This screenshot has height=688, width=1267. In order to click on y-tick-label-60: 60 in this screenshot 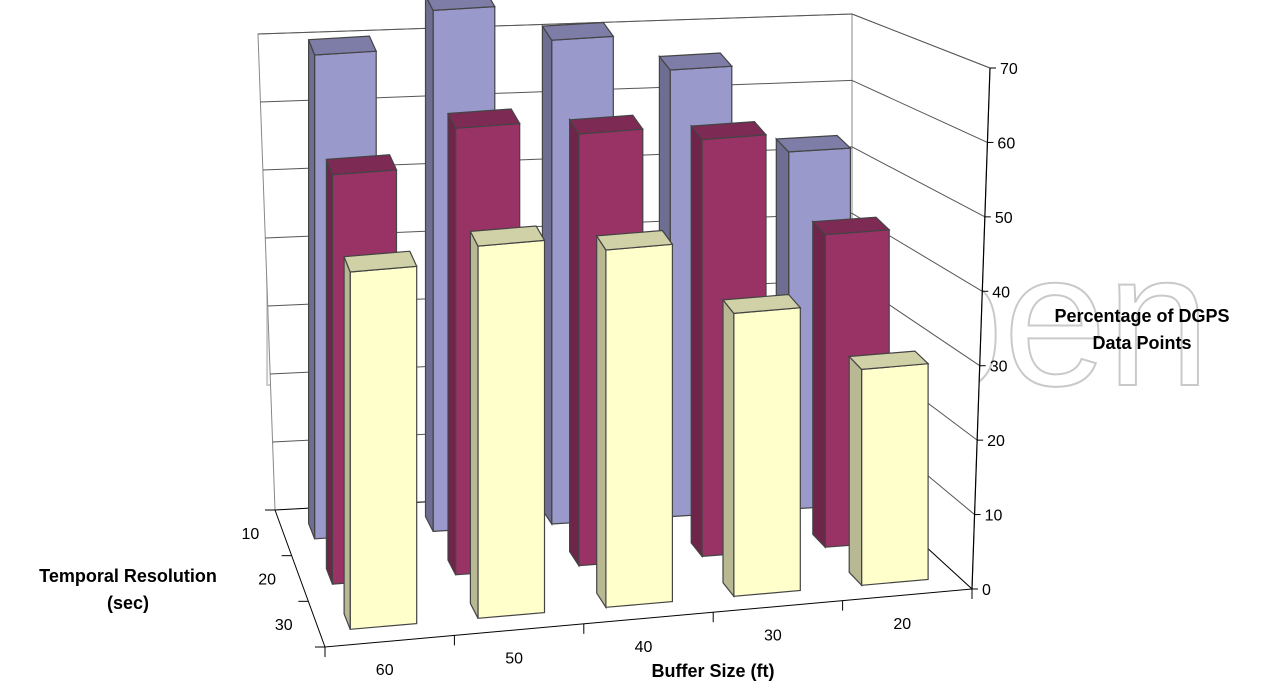, I will do `click(1006, 143)`.